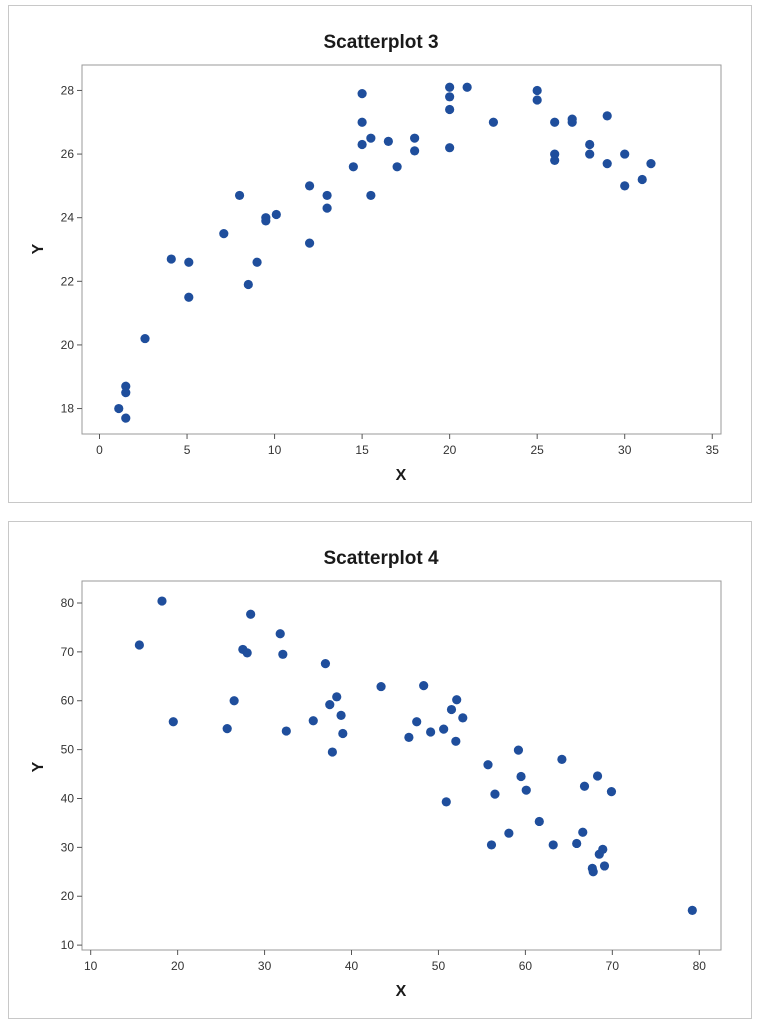  What do you see at coordinates (68, 701) in the screenshot?
I see `y-tick-label: 60` at bounding box center [68, 701].